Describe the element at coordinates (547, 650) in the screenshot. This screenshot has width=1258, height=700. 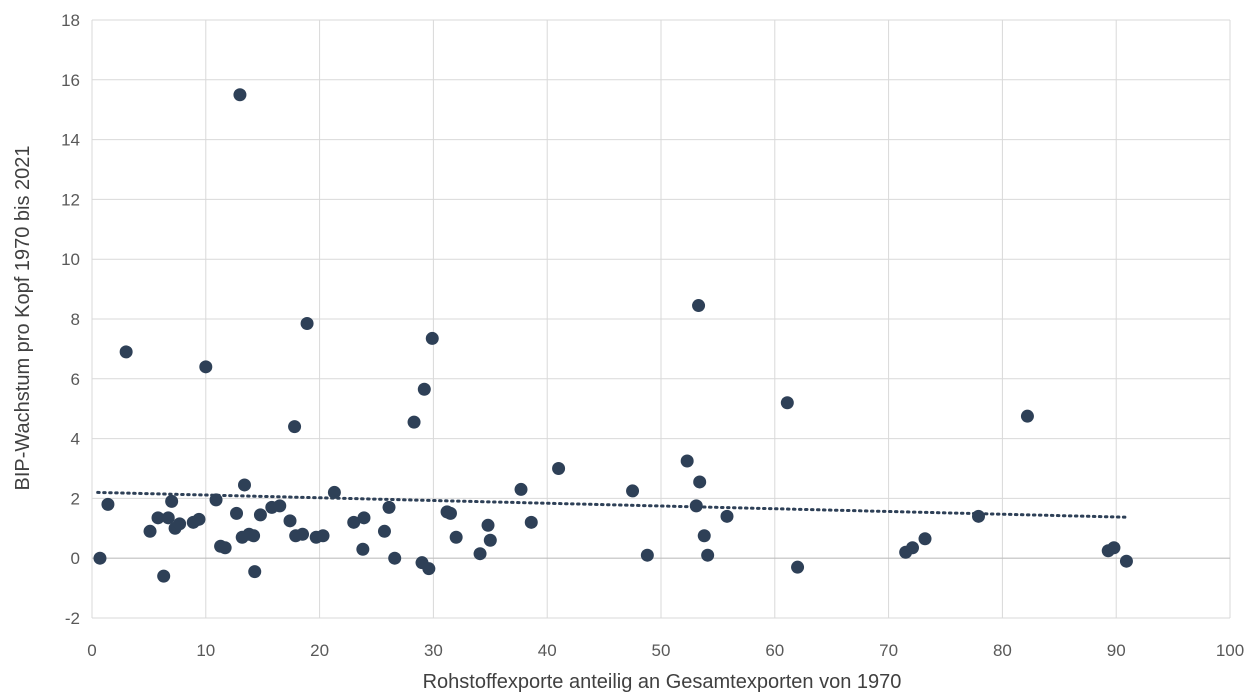
I see `x-tick-label: 40` at that location.